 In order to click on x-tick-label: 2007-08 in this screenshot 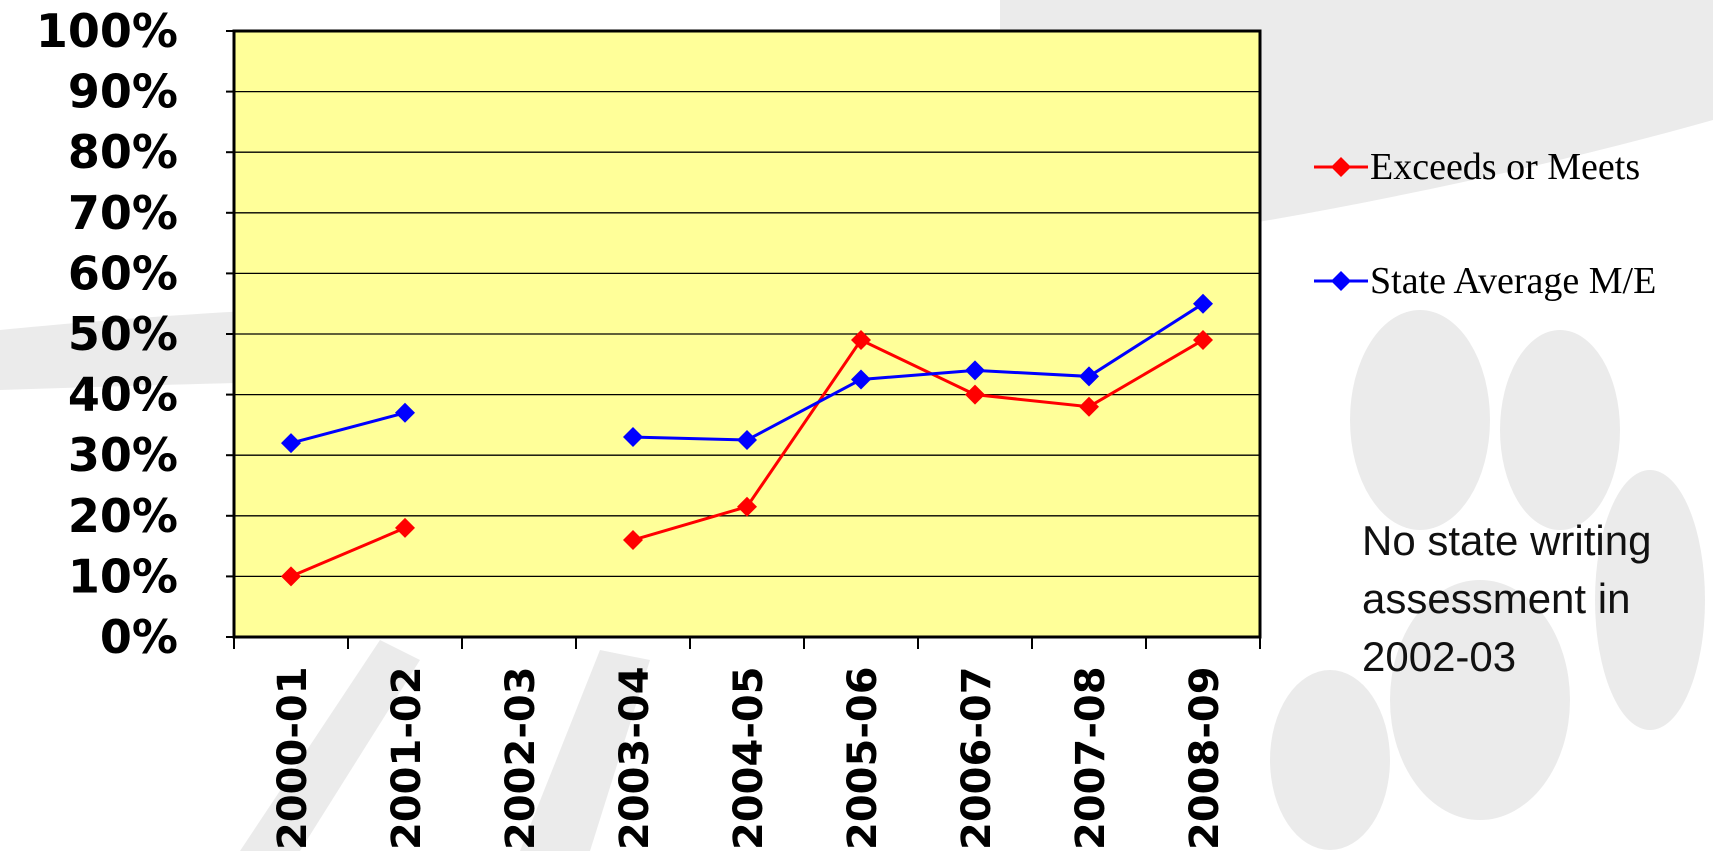, I will do `click(1091, 758)`.